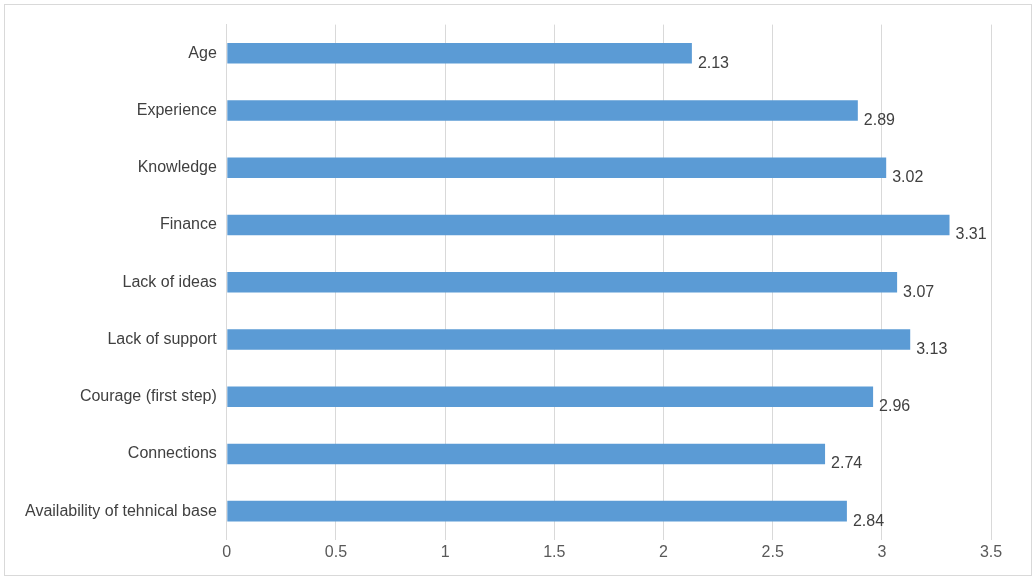 The image size is (1036, 579). Describe the element at coordinates (227, 551) in the screenshot. I see `x-tick-label: 0` at that location.